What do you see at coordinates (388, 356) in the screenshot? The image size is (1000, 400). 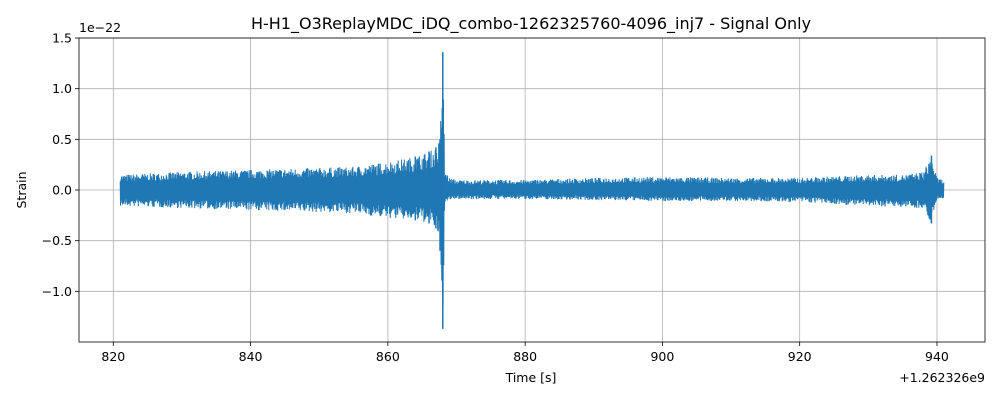 I see `x-tick-label: 860` at bounding box center [388, 356].